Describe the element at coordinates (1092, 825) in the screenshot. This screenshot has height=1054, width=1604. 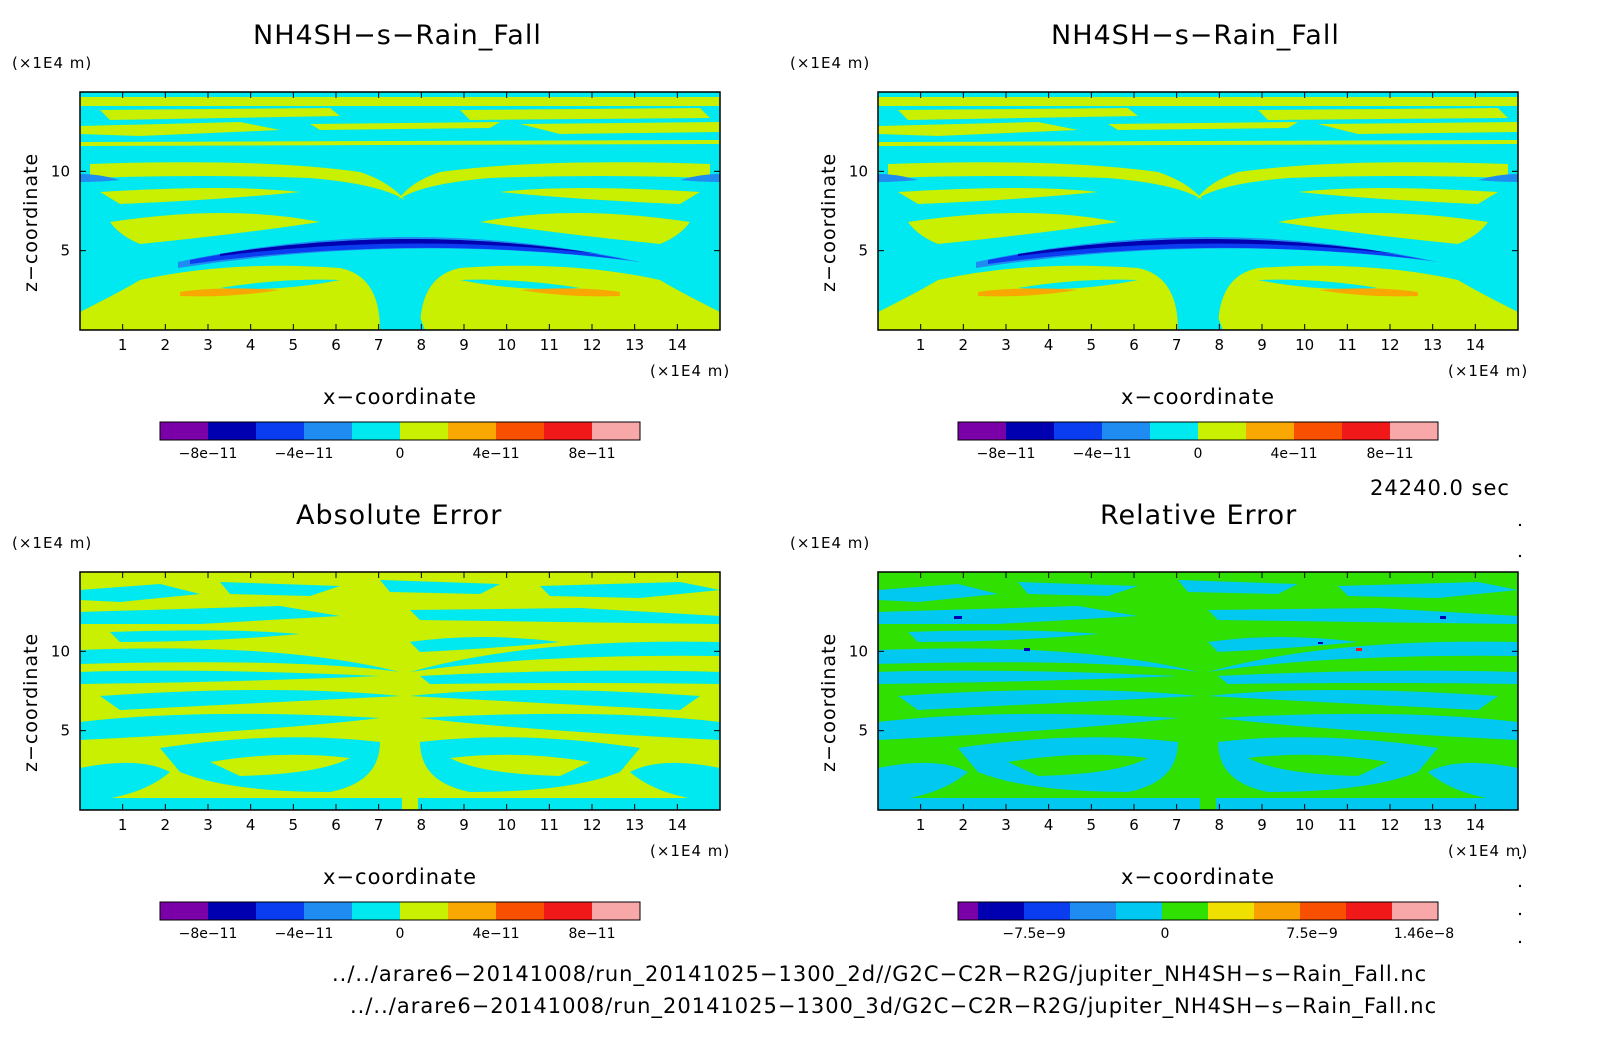
I see `panel-4-x-tick-label: 5` at that location.